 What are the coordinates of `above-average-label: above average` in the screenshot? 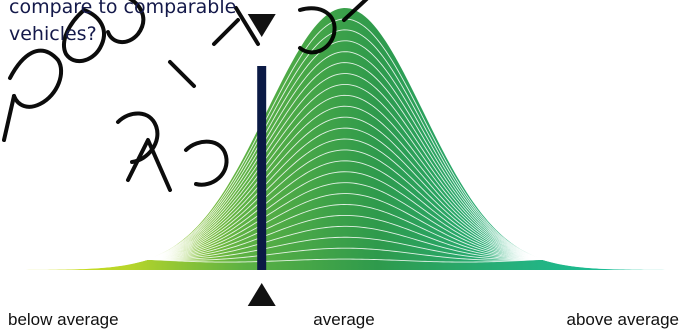 It's located at (622, 319).